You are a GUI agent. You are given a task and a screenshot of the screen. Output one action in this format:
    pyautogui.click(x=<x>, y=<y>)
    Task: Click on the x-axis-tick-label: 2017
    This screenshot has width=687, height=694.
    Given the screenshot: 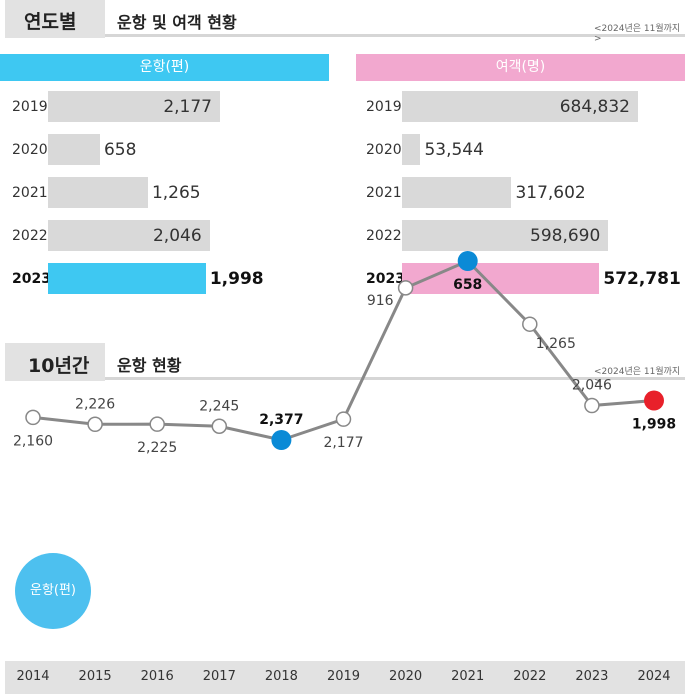 What is the action you would take?
    pyautogui.click(x=219, y=676)
    